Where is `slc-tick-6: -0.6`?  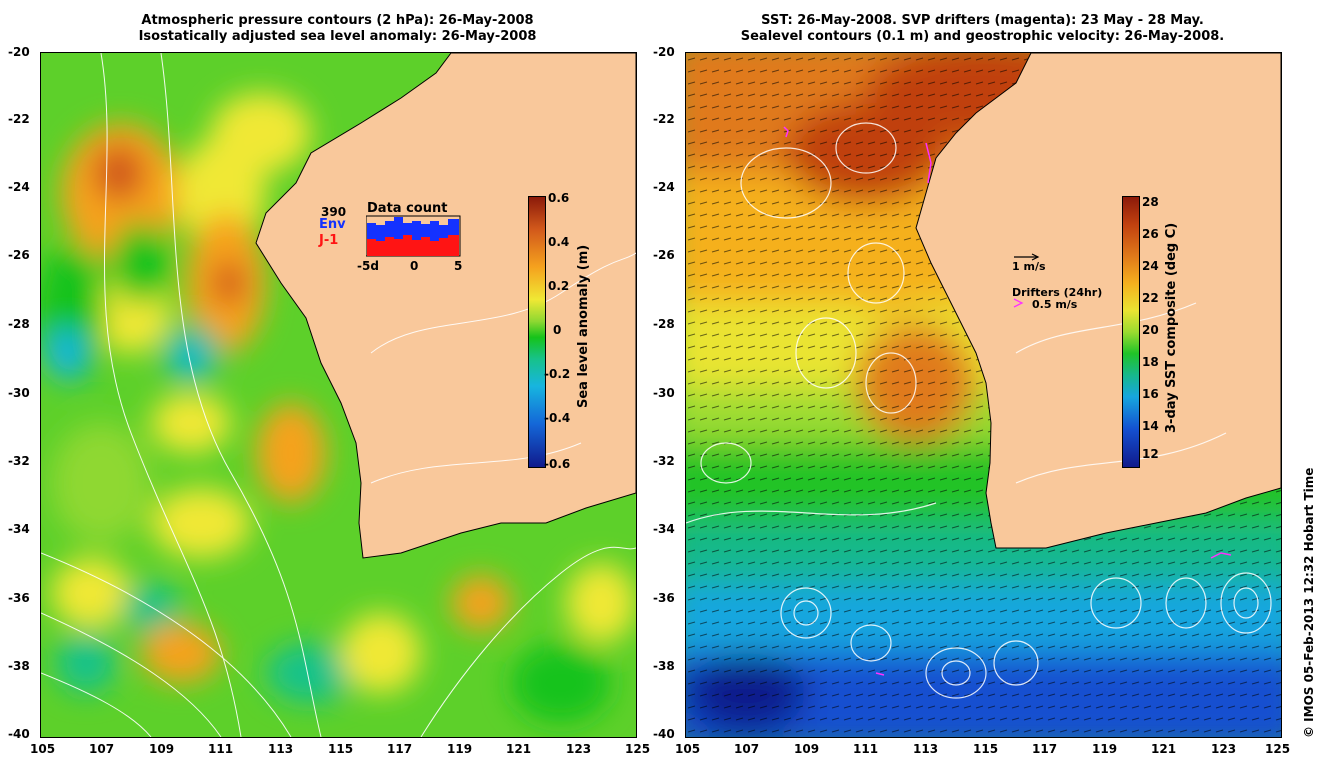
slc-tick-6: -0.6 is located at coordinates (557, 464).